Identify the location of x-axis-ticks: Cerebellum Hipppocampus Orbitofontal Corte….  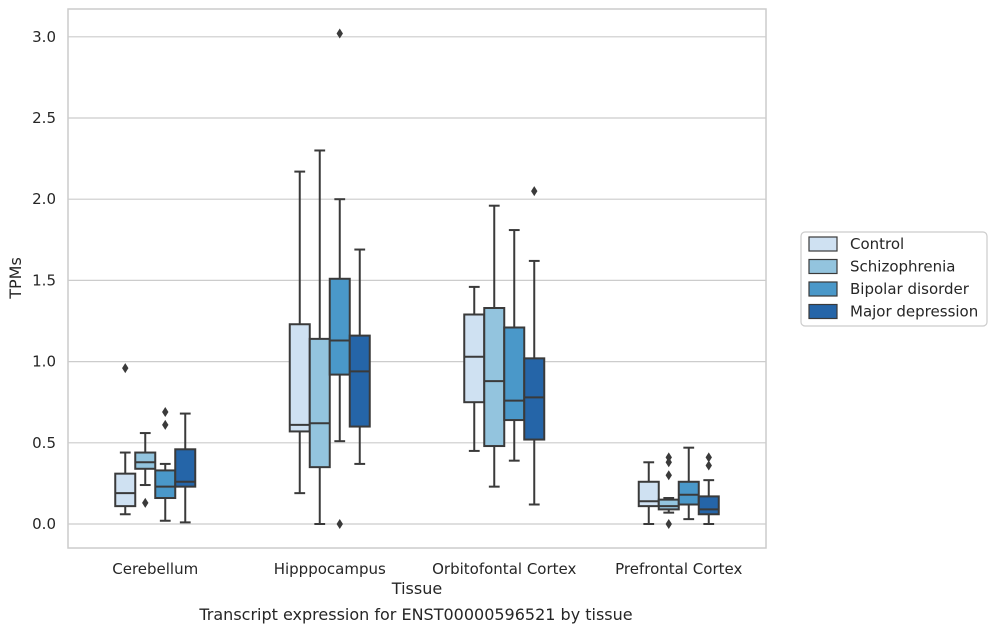
(427, 569).